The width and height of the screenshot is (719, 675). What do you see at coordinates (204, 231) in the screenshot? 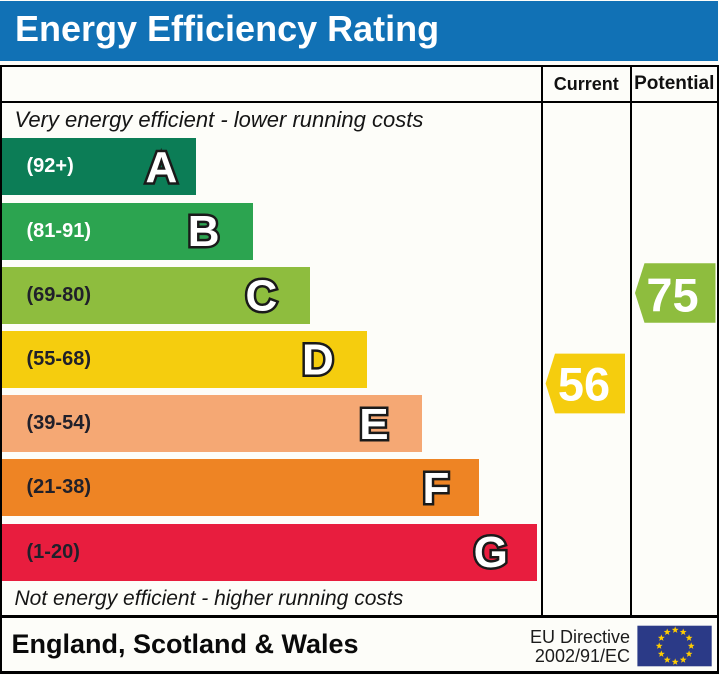
I see `svg-text: B` at bounding box center [204, 231].